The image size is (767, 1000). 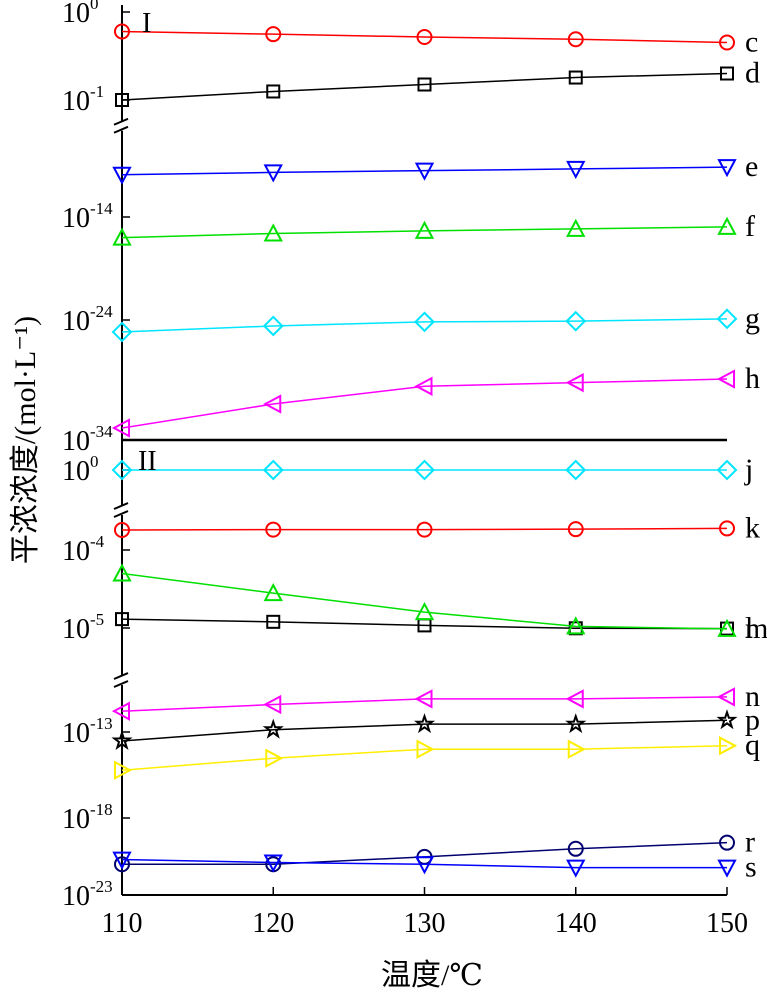 What do you see at coordinates (97, 541) in the screenshot?
I see `y-tick-exponent: -4` at bounding box center [97, 541].